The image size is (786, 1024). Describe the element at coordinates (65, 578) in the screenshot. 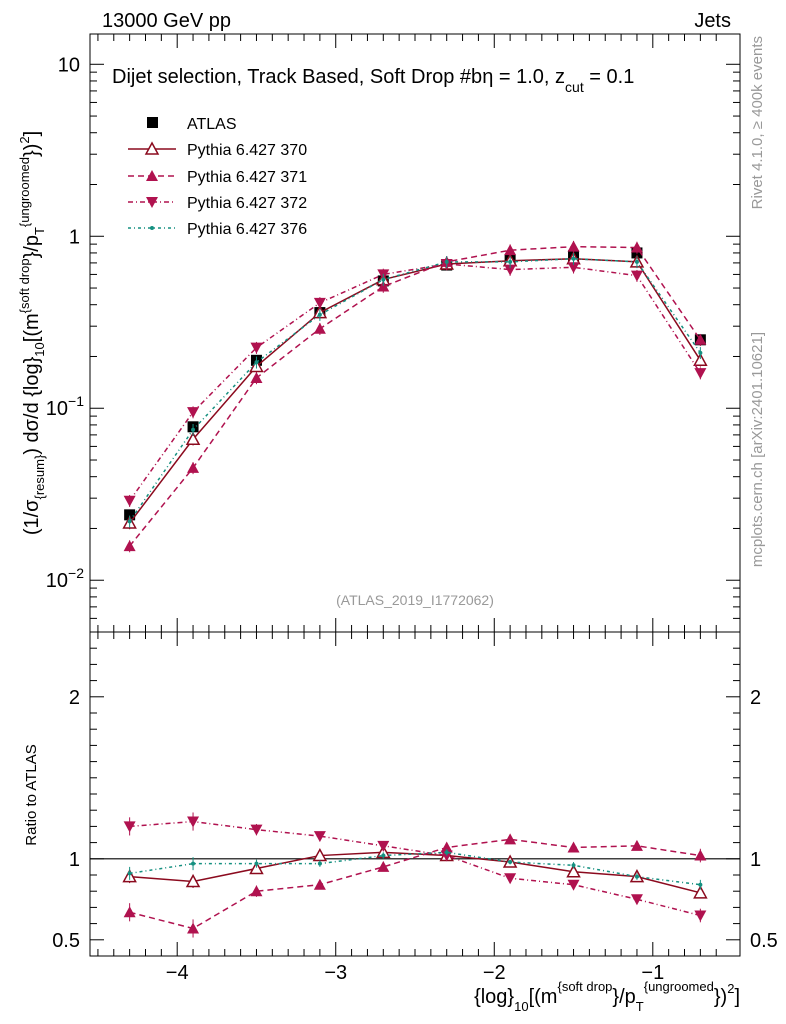

I see `y-tick-label: 10⁻²` at that location.